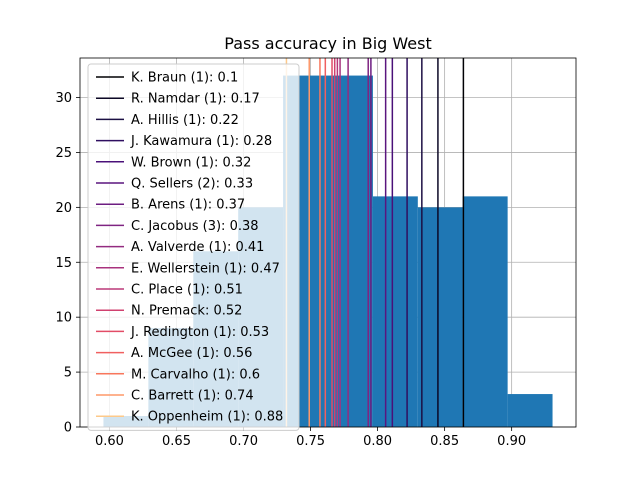 The height and width of the screenshot is (480, 640). What do you see at coordinates (195, 99) in the screenshot?
I see `legend-label: R. Namdar (1): 0.17` at bounding box center [195, 99].